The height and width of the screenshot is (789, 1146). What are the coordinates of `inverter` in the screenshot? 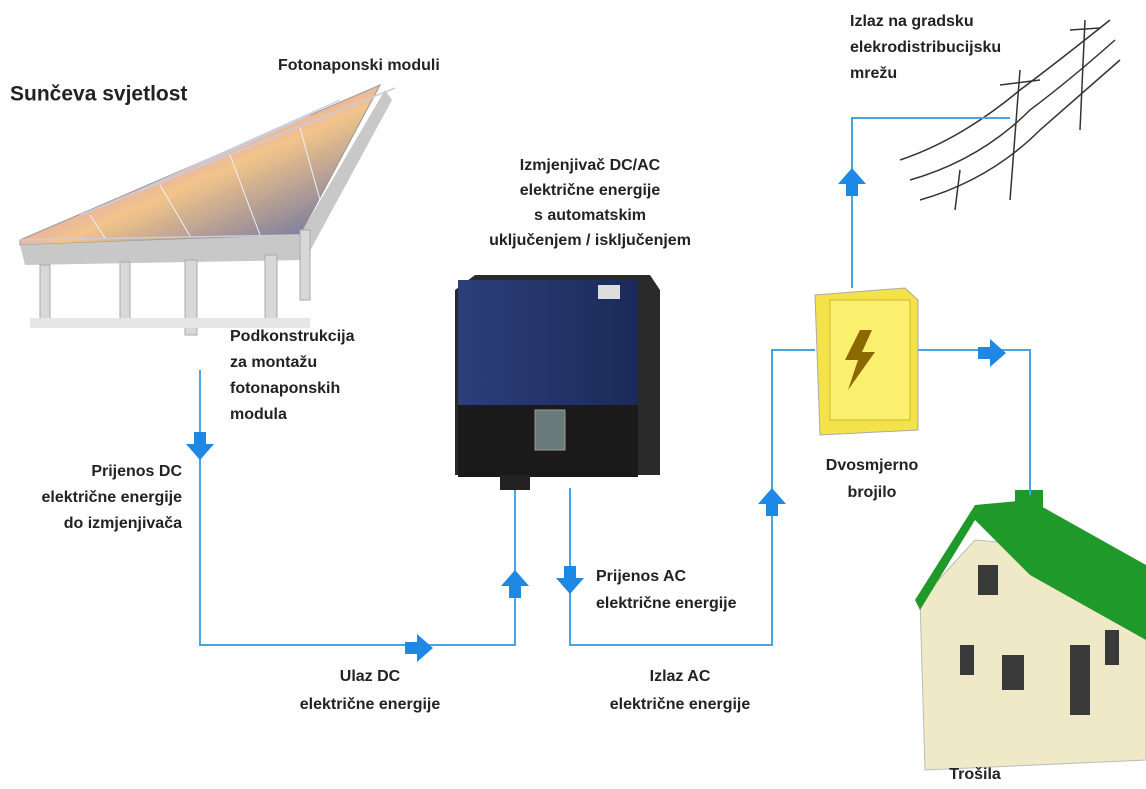 It's located at (557, 382).